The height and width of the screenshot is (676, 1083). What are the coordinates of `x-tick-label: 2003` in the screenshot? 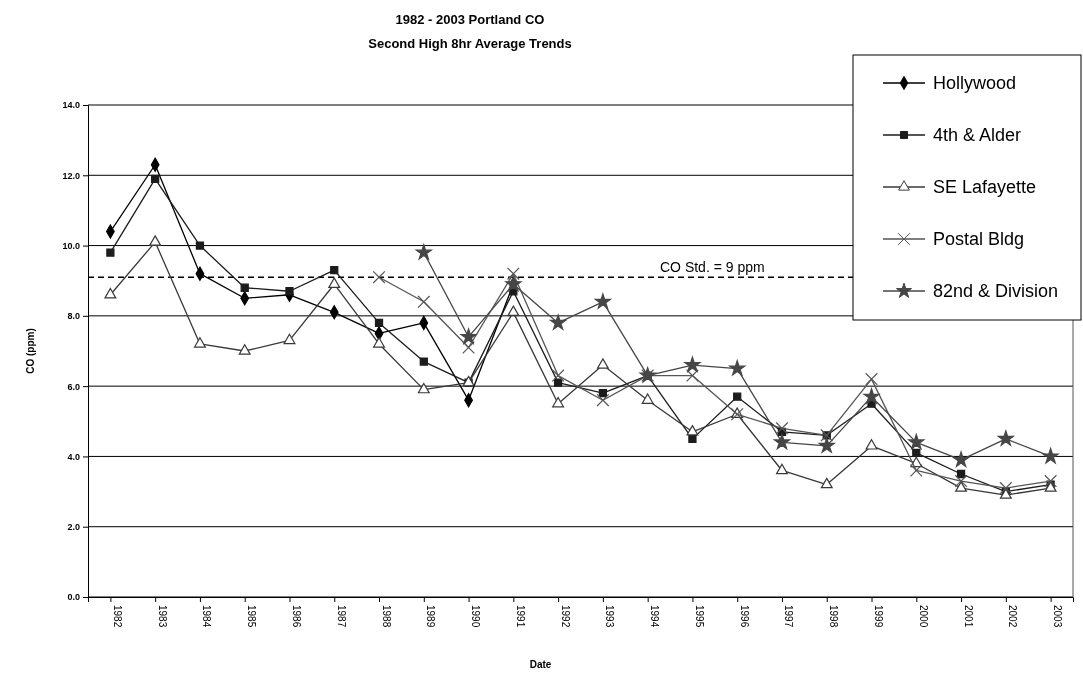 It's located at (1058, 616).